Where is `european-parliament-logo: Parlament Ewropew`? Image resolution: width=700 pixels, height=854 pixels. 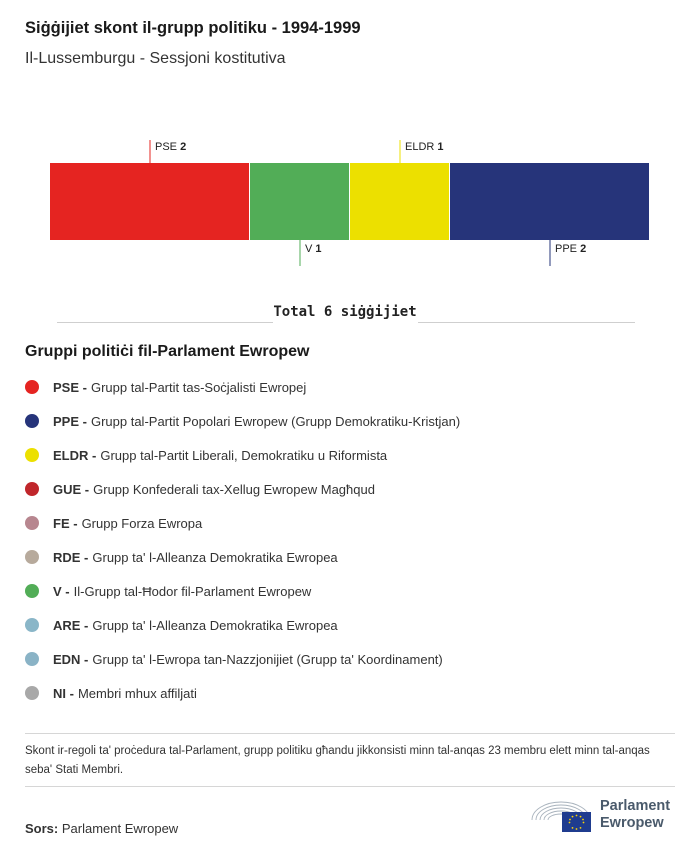
european-parliament-logo: Parlament Ewropew is located at coordinates (608, 816).